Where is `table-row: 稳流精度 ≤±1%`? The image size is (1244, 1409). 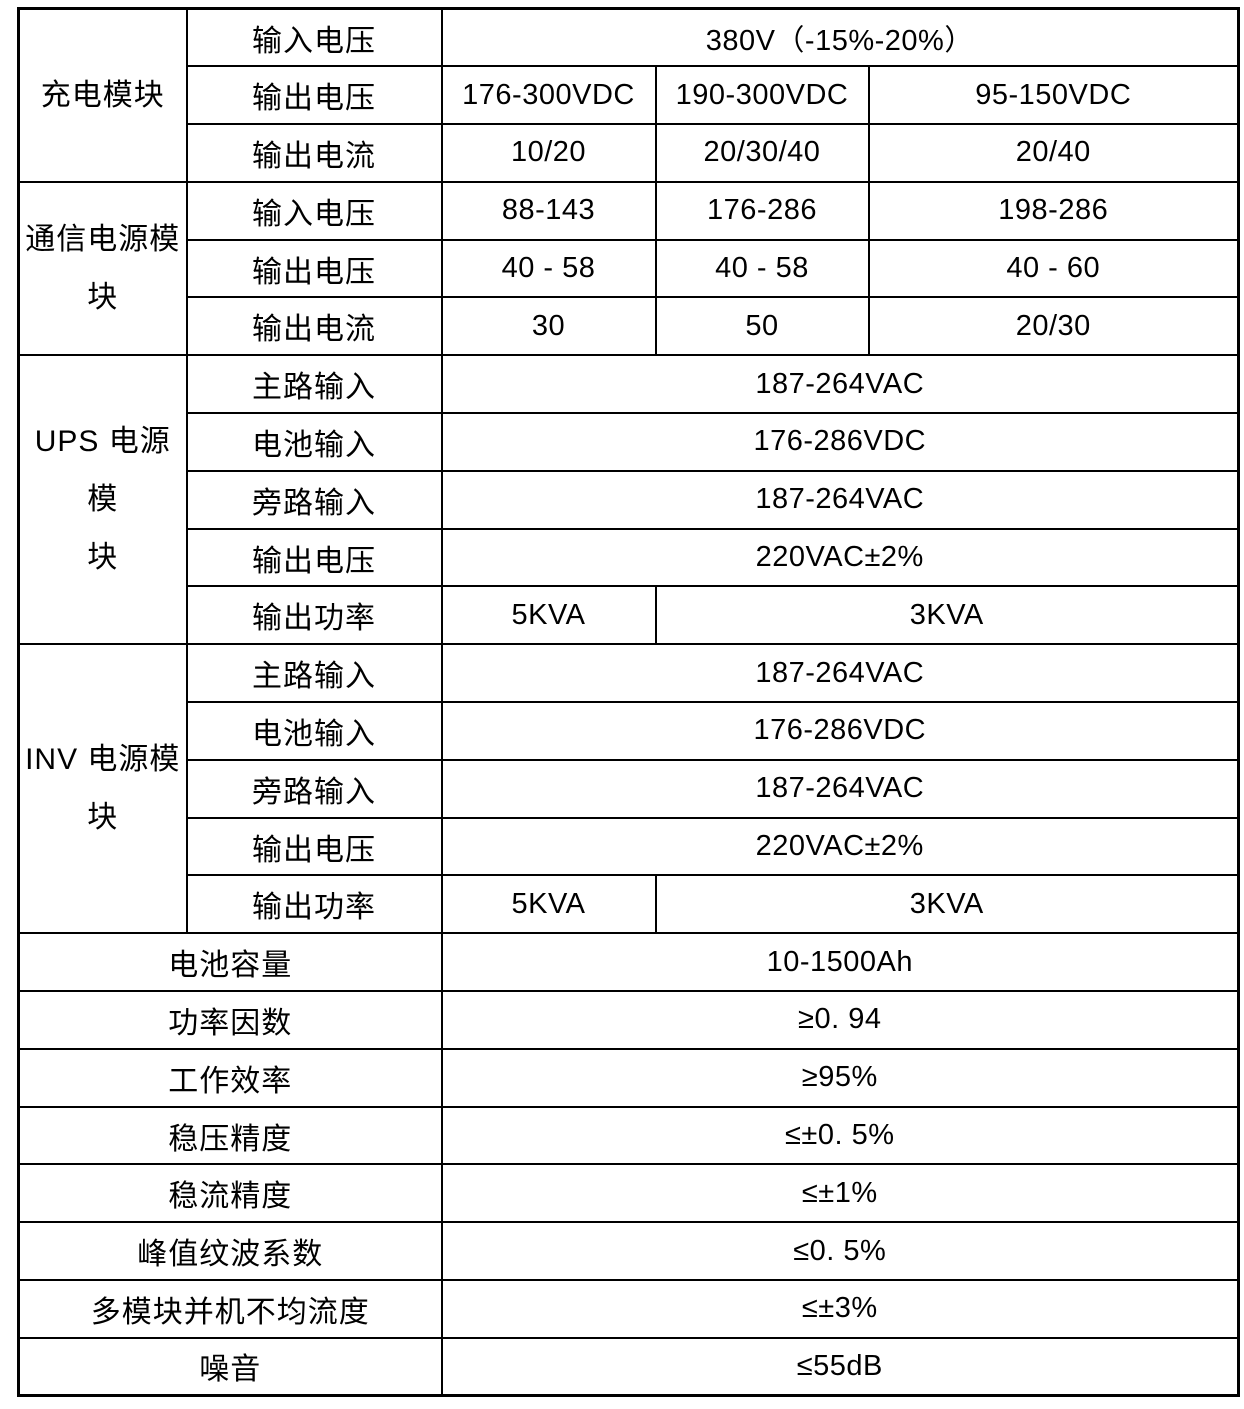
table-row: 稳流精度 ≤±1% is located at coordinates (628, 1193).